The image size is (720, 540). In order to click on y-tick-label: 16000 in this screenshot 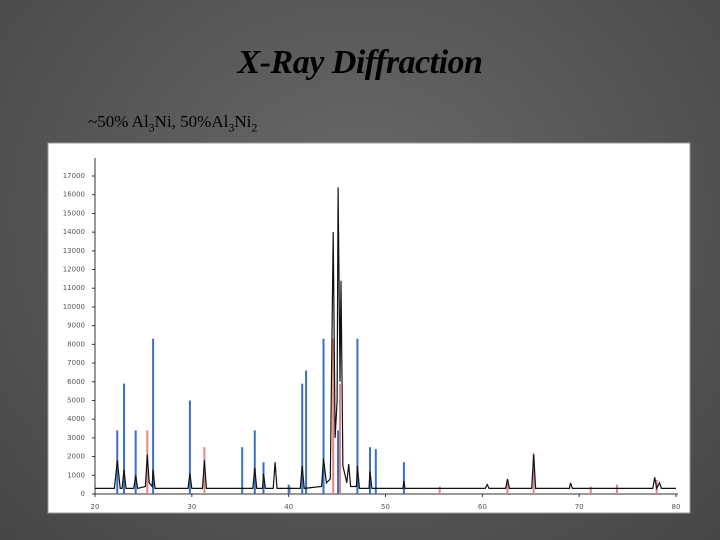, I will do `click(74, 195)`.